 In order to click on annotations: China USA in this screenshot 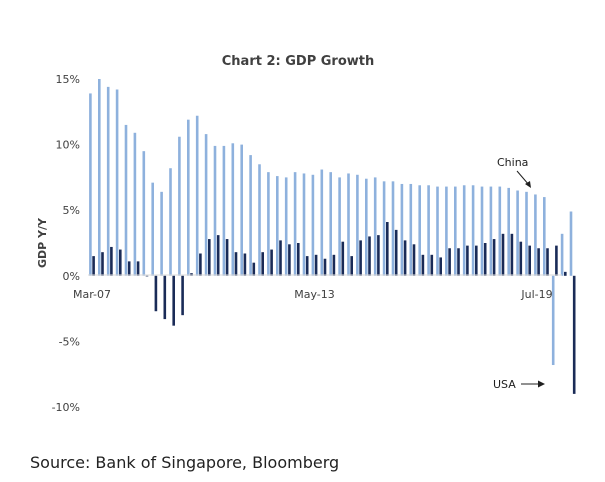, I will do `click(519, 273)`.